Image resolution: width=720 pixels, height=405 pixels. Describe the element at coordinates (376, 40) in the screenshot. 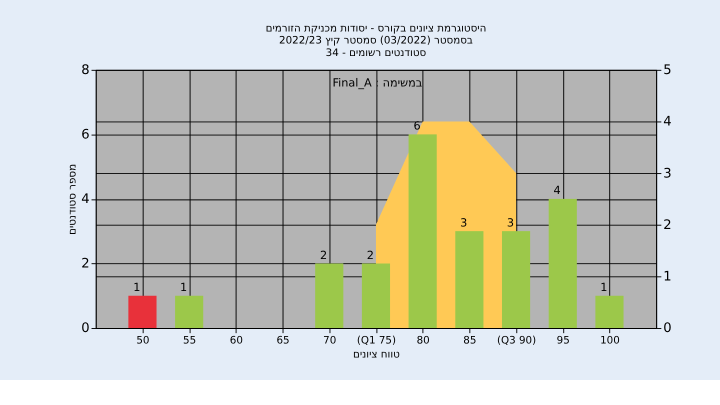

I see `text: בסמסטר (03/2022) סמסטר קיץ 2022/23` at that location.